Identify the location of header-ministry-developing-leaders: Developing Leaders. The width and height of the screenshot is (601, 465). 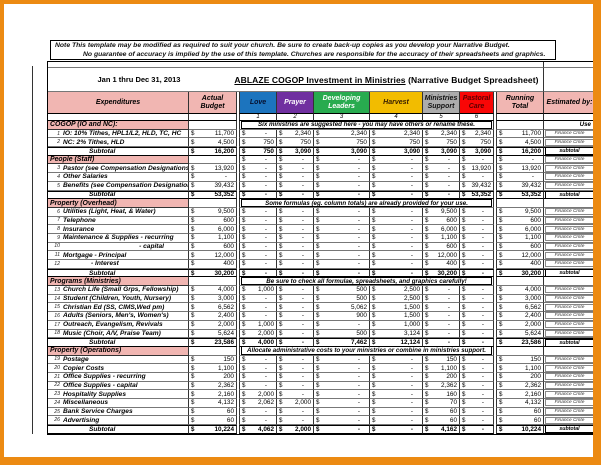
(342, 103).